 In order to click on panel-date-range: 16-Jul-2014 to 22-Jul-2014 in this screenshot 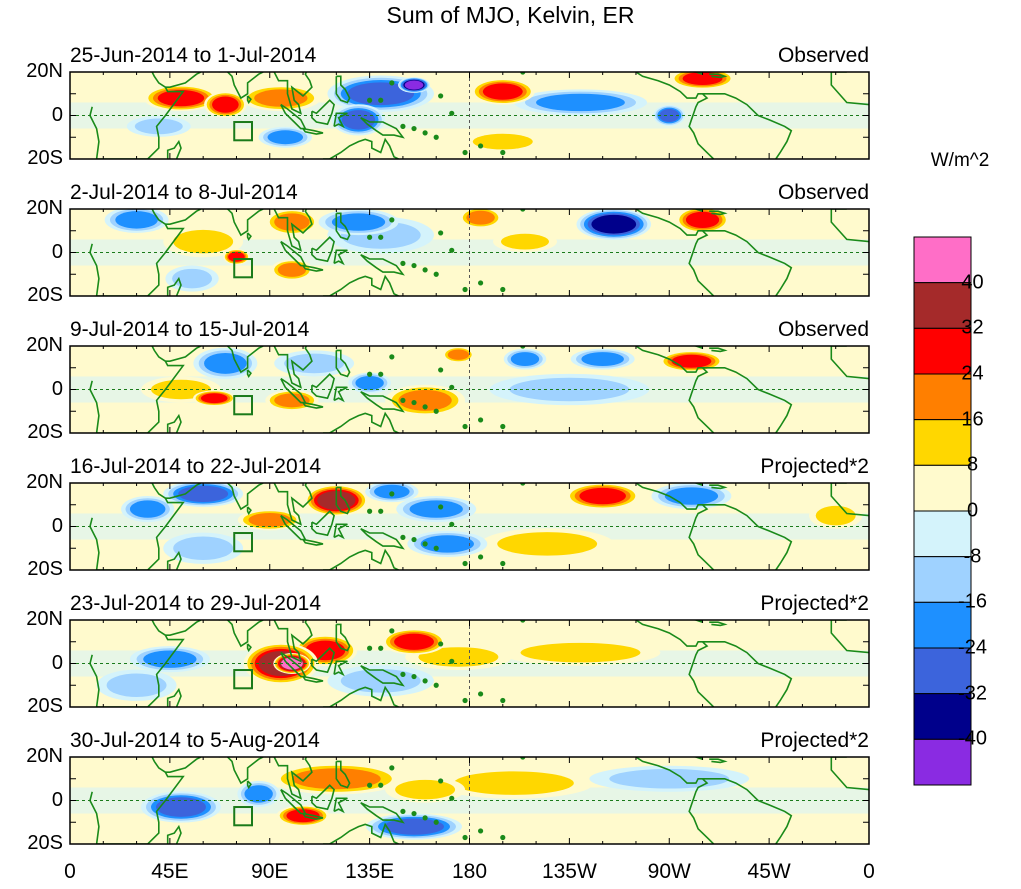, I will do `click(195, 466)`.